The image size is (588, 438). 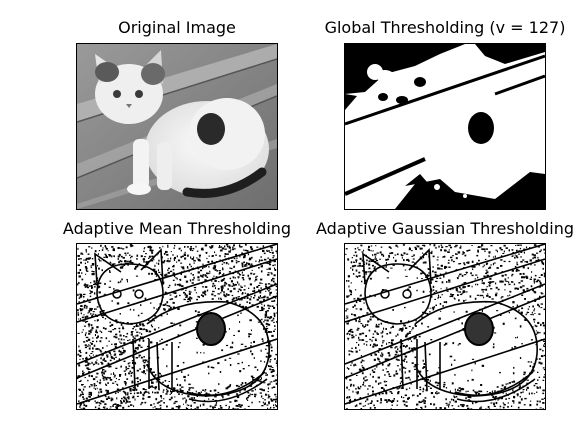 I want to click on binary-picture, so click(x=445, y=126).